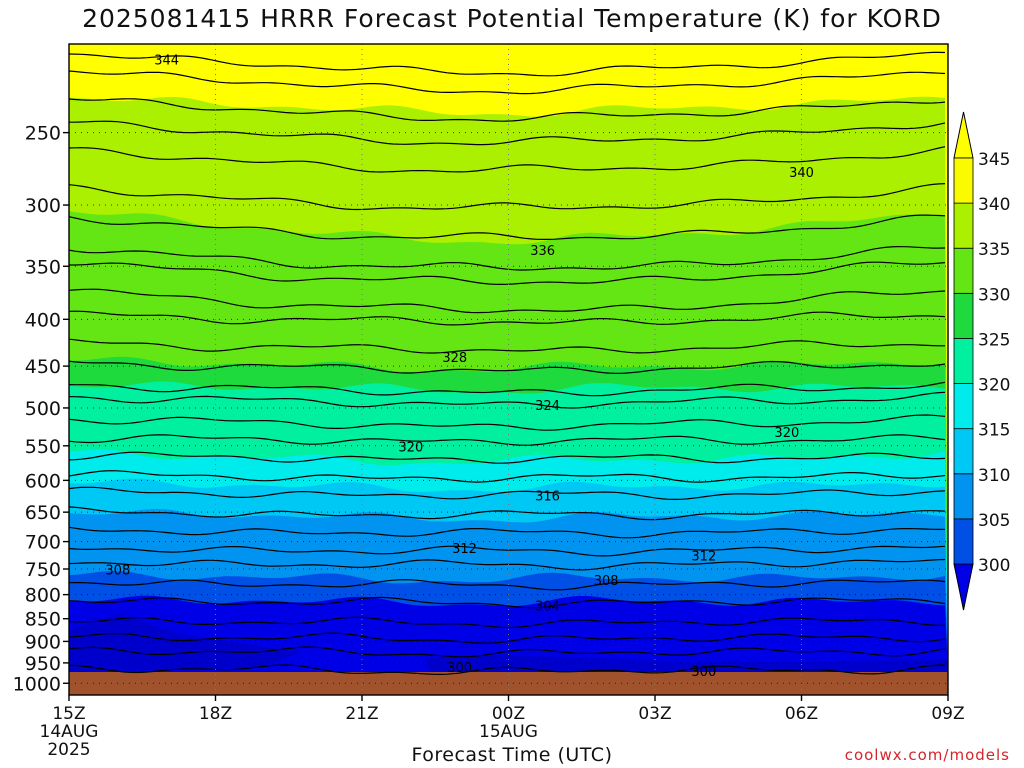  What do you see at coordinates (43, 543) in the screenshot?
I see `y-tick-label: 700` at bounding box center [43, 543].